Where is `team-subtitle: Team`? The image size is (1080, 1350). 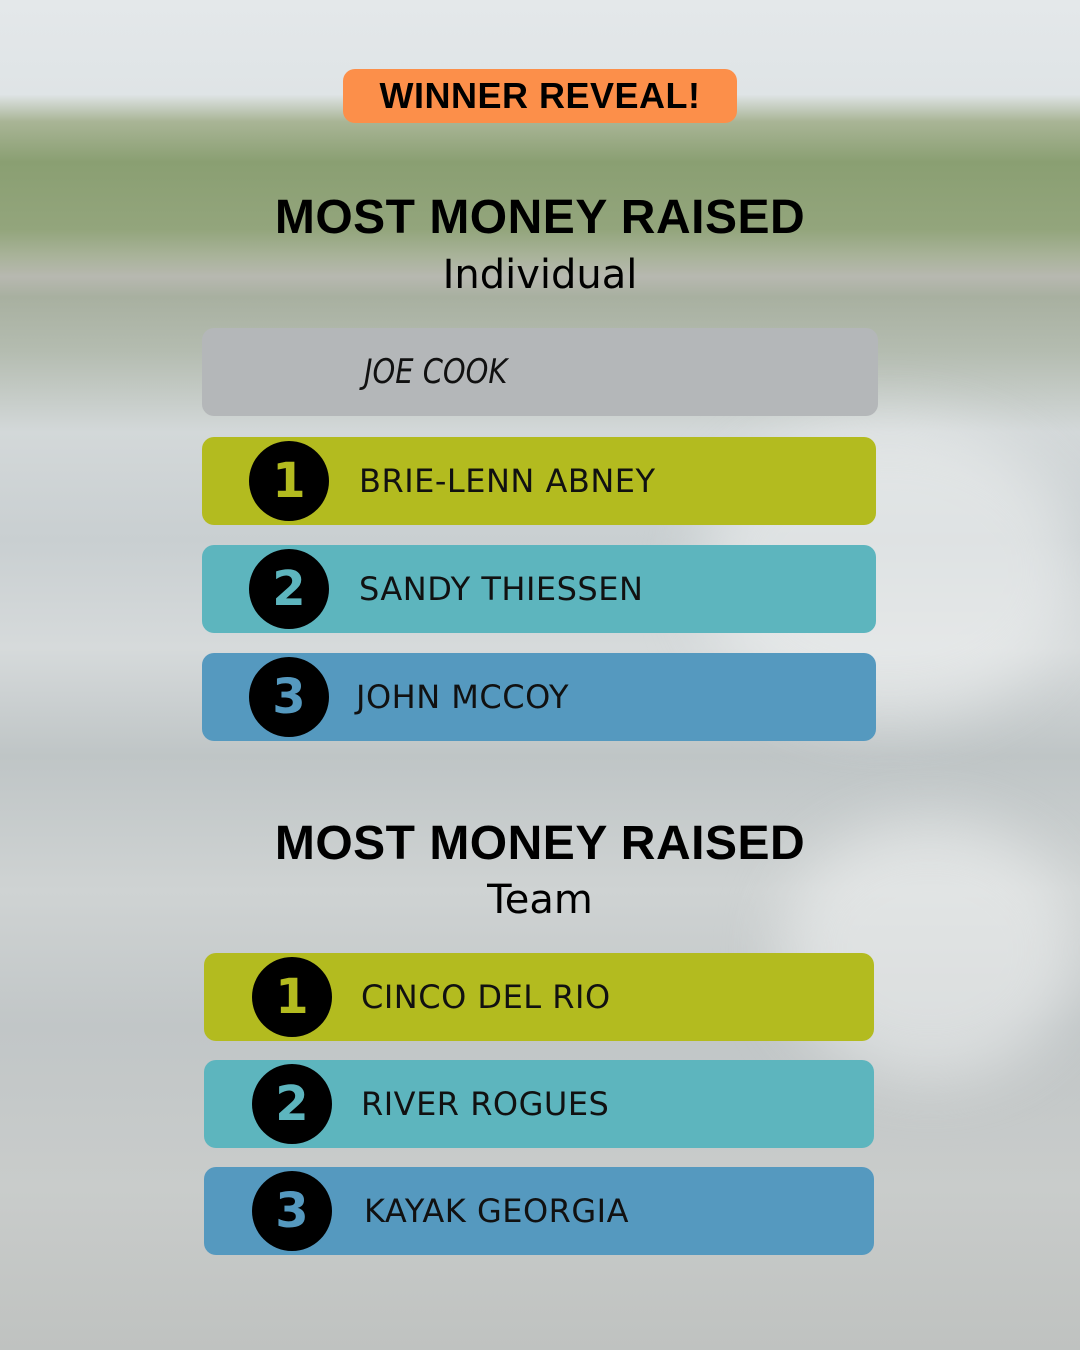
team-subtitle: Team is located at coordinates (540, 900).